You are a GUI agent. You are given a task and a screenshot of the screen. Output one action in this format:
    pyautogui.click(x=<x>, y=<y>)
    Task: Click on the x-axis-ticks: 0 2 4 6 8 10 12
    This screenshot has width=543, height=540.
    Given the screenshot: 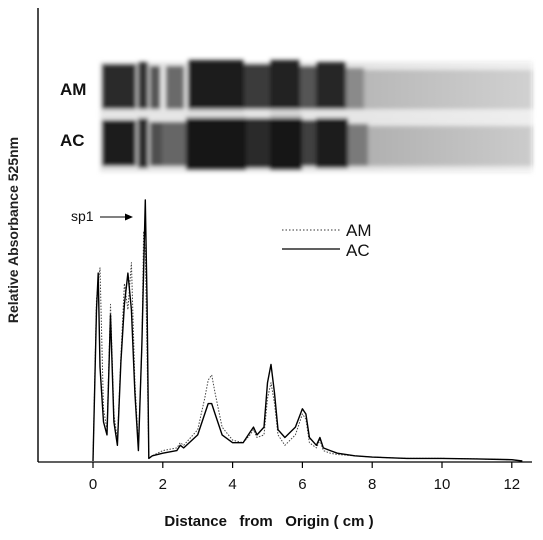 What is the action you would take?
    pyautogui.click(x=304, y=477)
    